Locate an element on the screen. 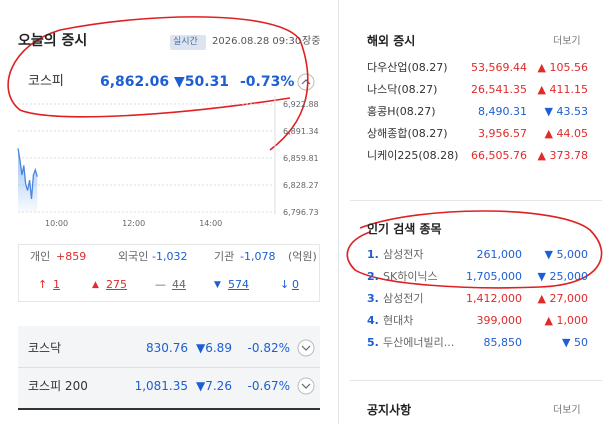  investor-value: +859 is located at coordinates (71, 256).